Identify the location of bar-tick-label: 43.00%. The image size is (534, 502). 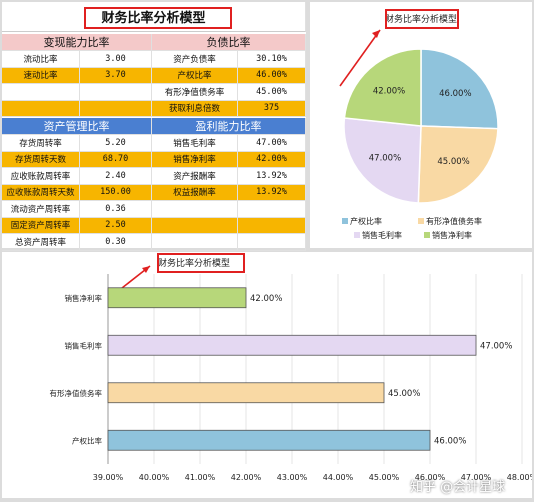
(292, 477).